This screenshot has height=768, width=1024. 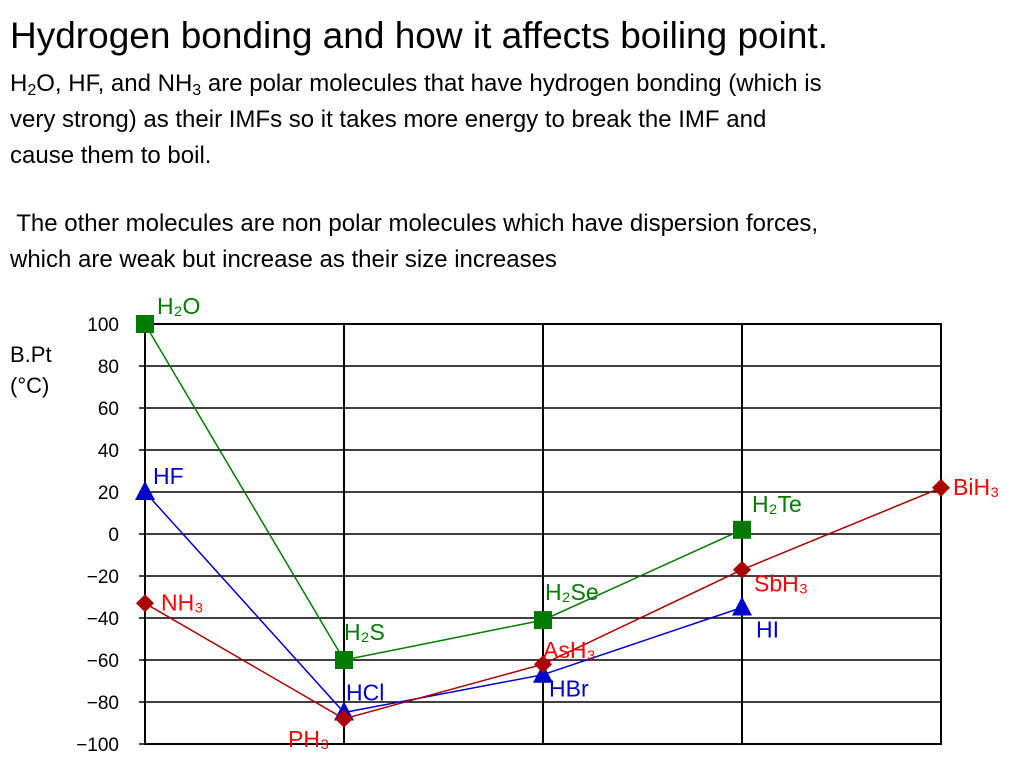 What do you see at coordinates (103, 619) in the screenshot?
I see `y-tick-label: −40` at bounding box center [103, 619].